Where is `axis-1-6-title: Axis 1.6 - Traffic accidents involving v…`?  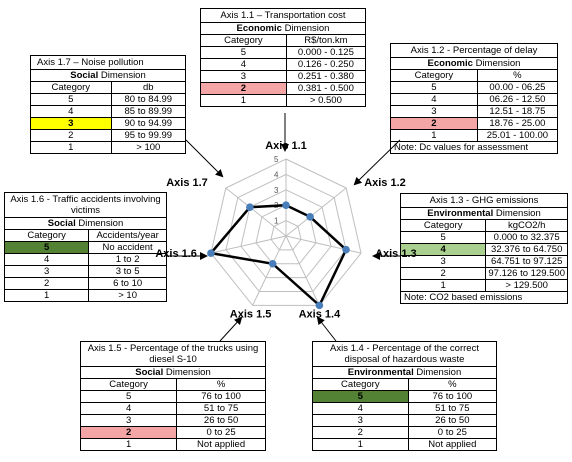 axis-1-6-title: Axis 1.6 - Traffic accidents involving v… is located at coordinates (85, 205).